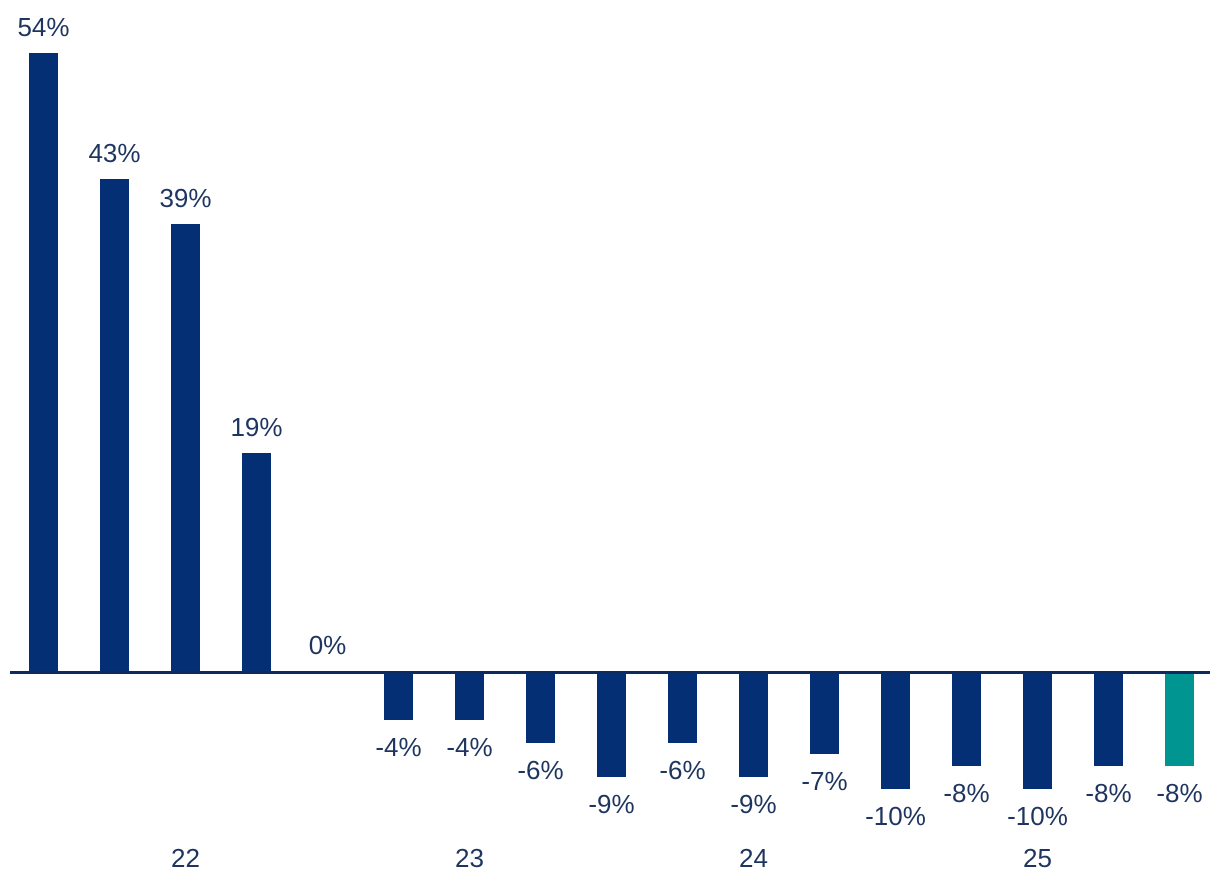  I want to click on x-axis-tick-label: 23, so click(469, 858).